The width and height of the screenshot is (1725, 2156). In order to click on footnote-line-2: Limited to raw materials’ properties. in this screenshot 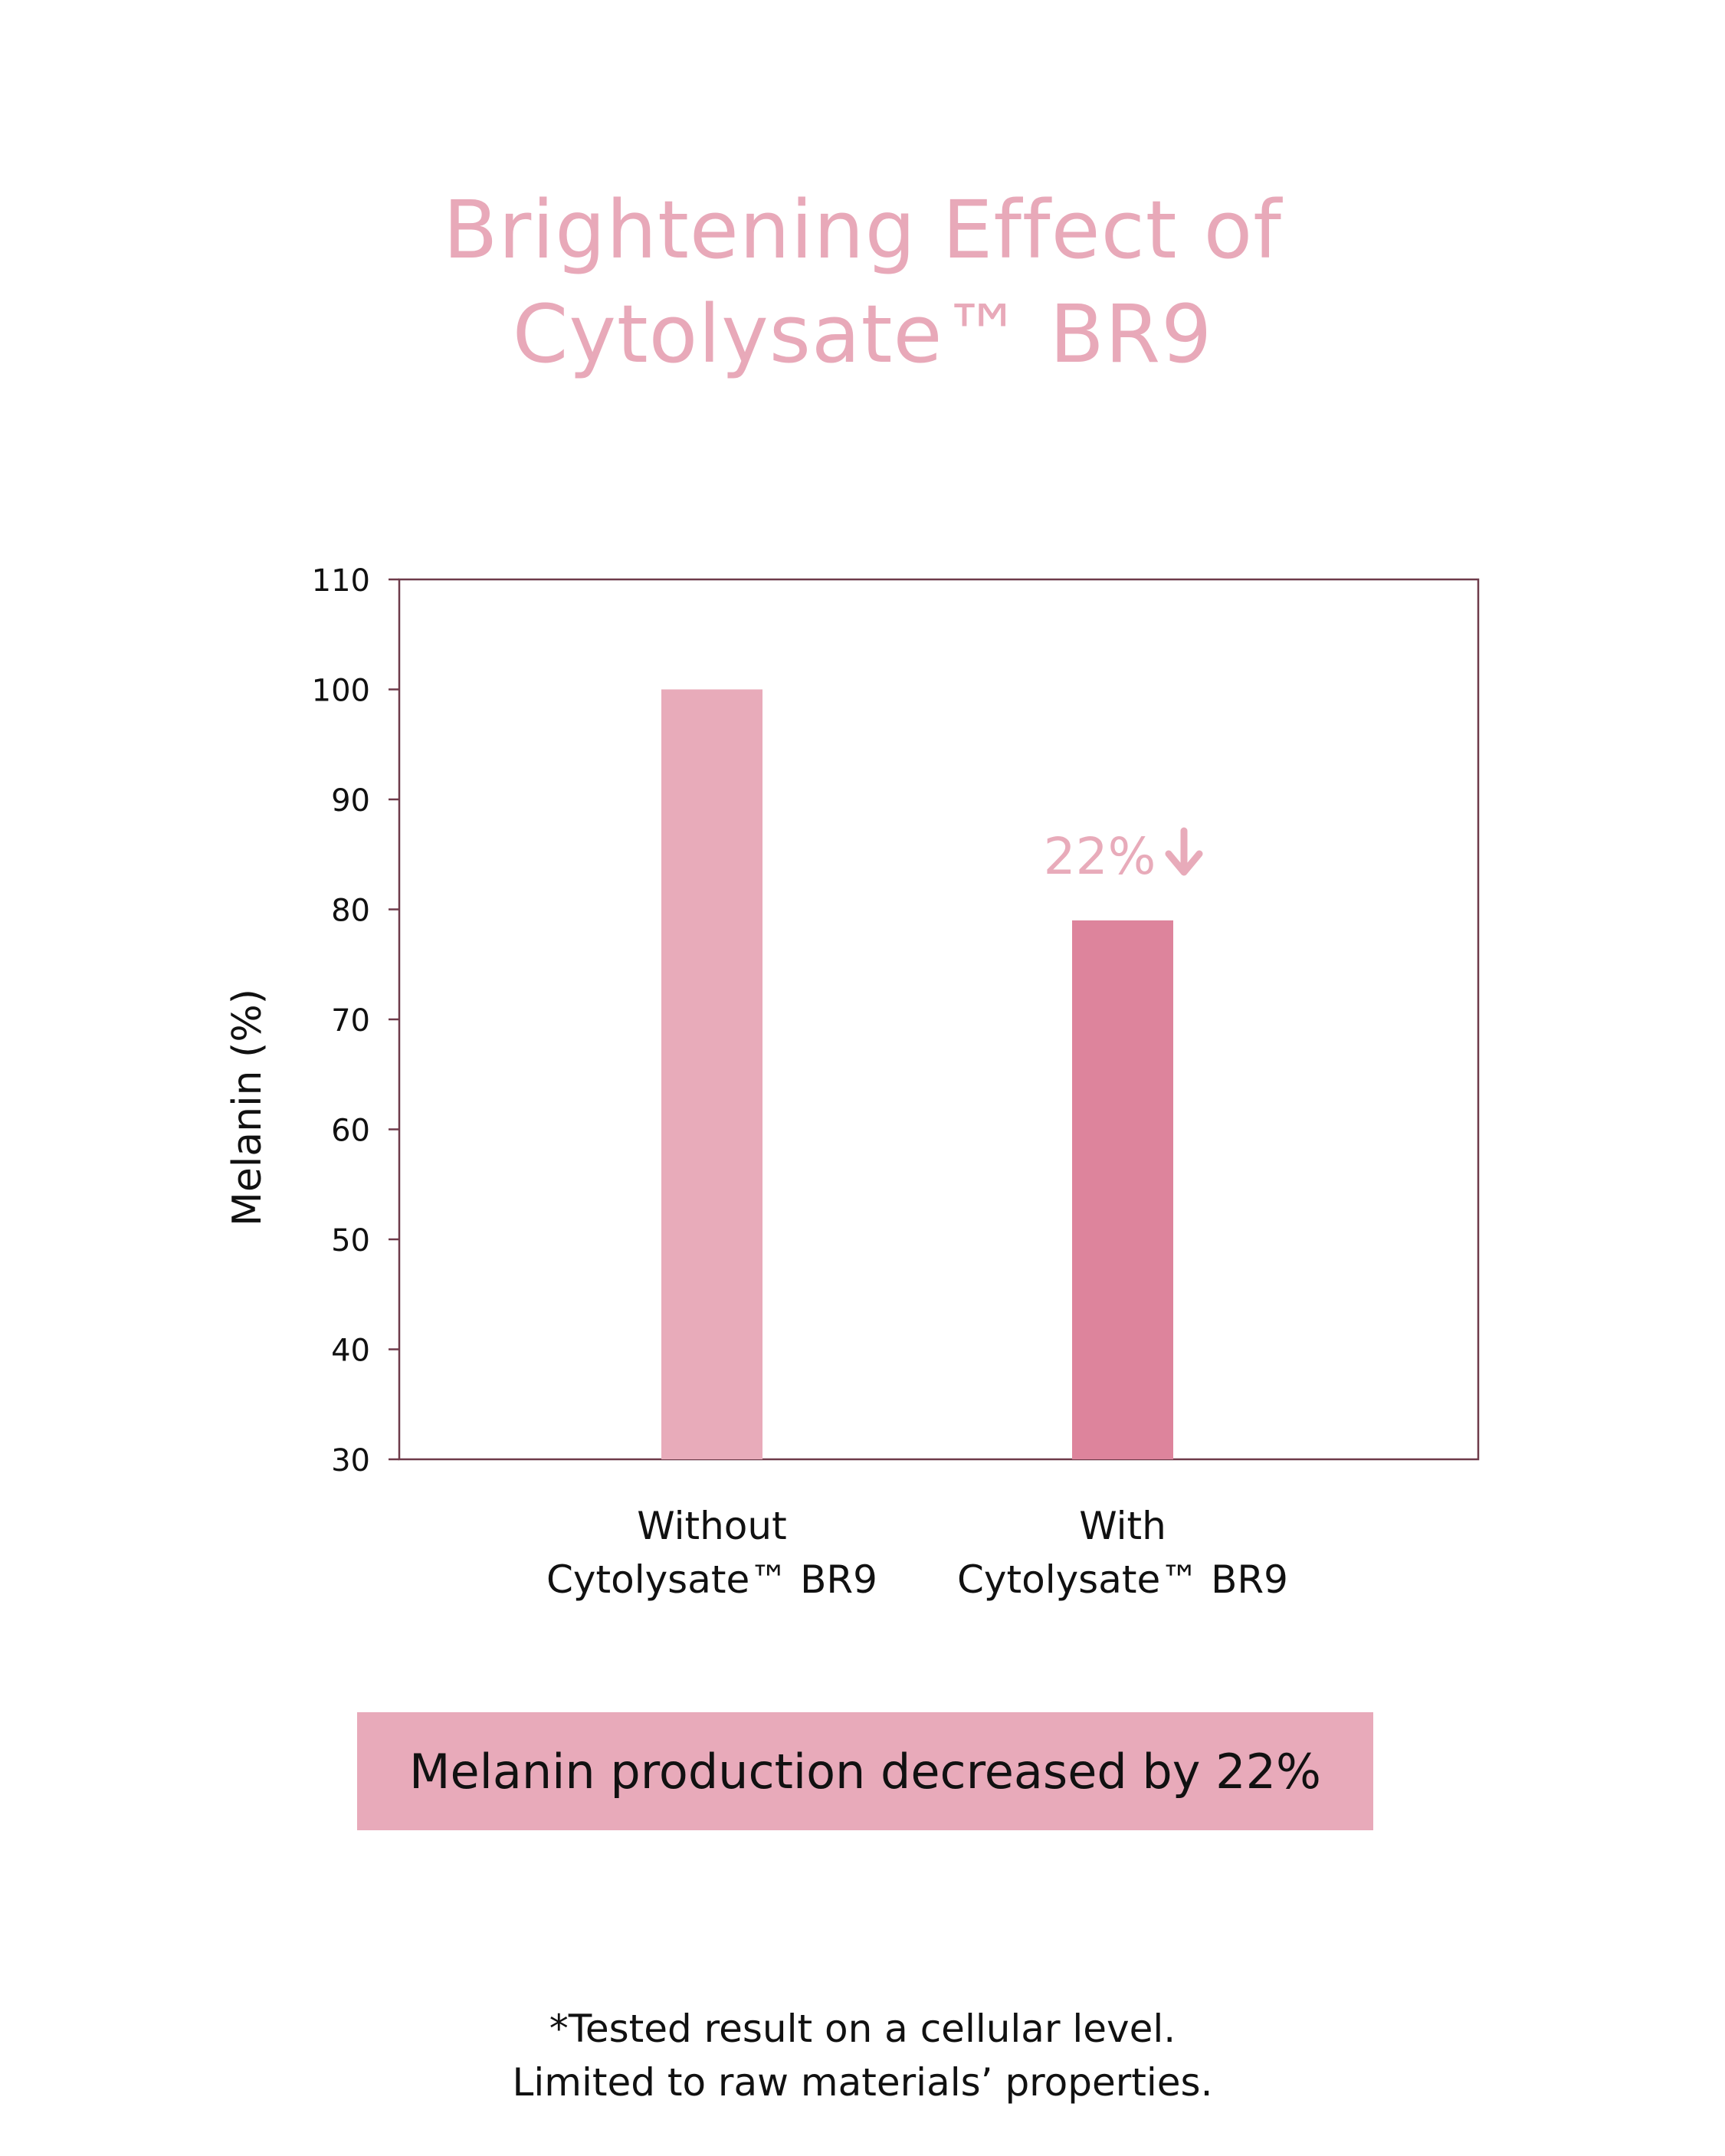, I will do `click(862, 2083)`.